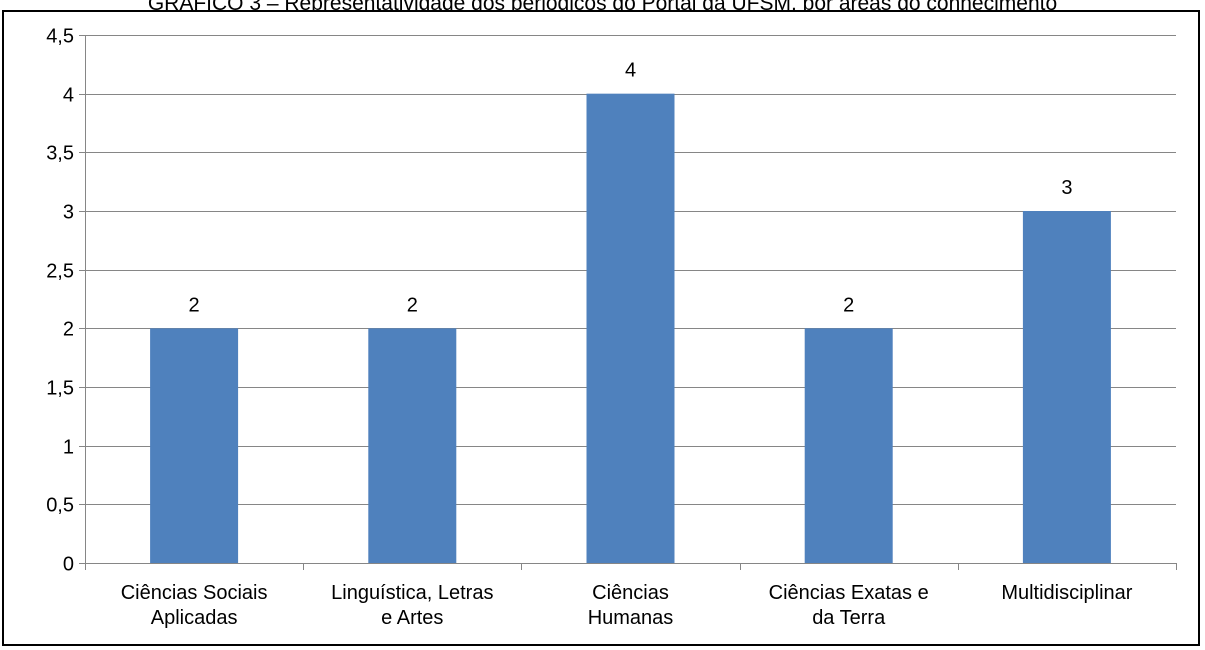 The width and height of the screenshot is (1205, 650). What do you see at coordinates (68, 448) in the screenshot?
I see `y-tick-label: 1` at bounding box center [68, 448].